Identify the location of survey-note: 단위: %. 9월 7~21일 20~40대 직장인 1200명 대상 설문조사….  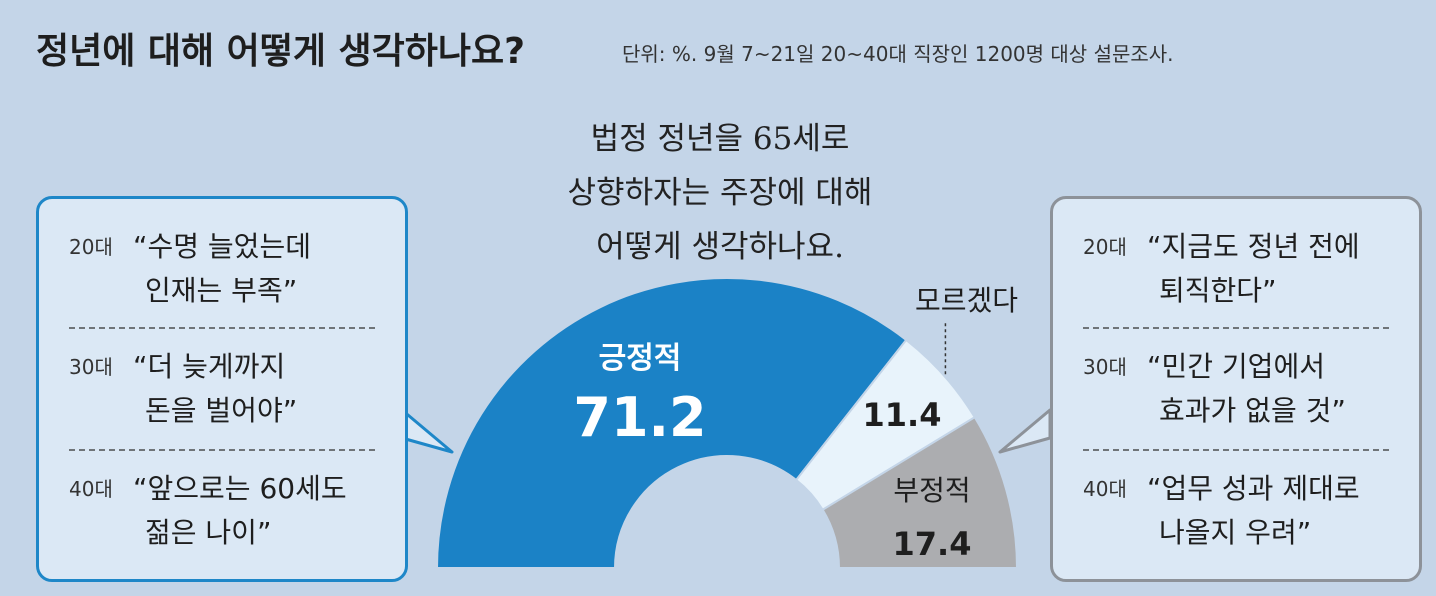
(898, 54).